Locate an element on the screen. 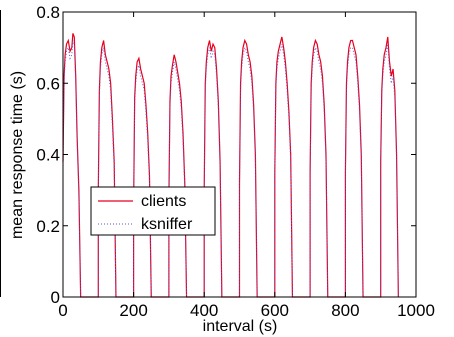 This screenshot has width=454, height=337. legend-label-clients: clients is located at coordinates (163, 201).